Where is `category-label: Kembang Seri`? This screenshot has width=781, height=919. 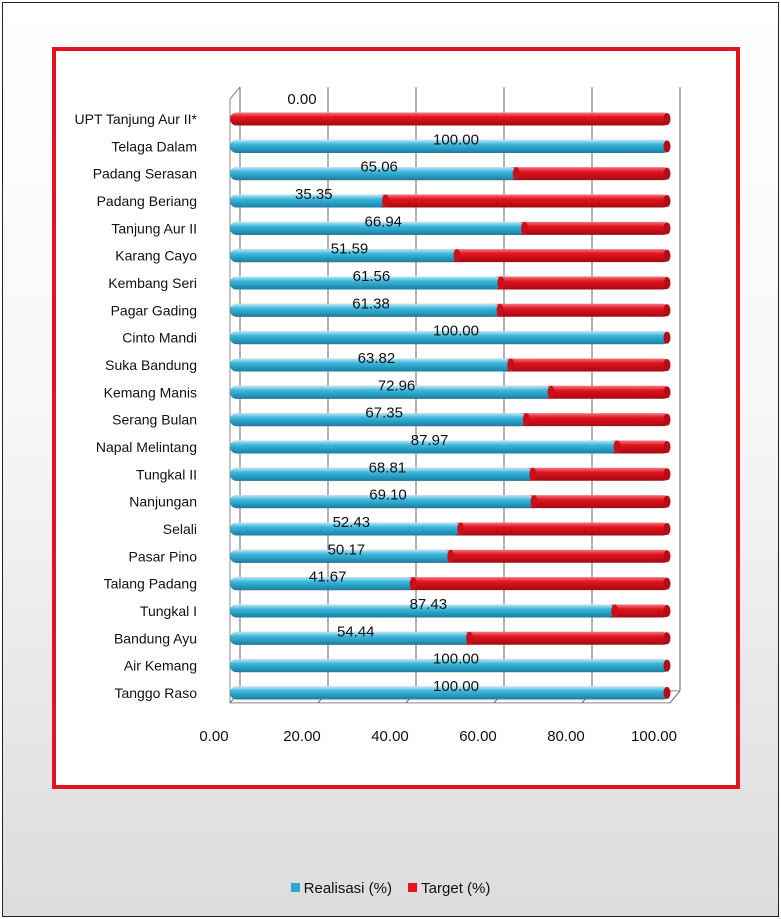
category-label: Kembang Seri is located at coordinates (152, 283).